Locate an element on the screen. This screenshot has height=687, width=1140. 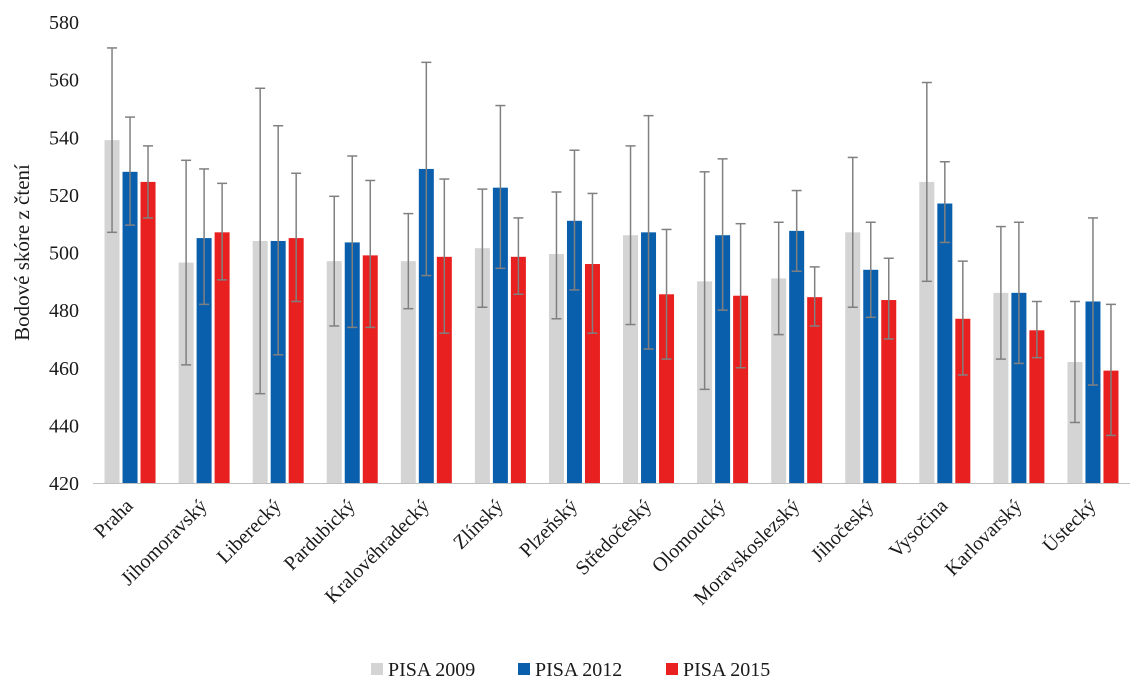
y-tick-label: 540 is located at coordinates (64, 138).